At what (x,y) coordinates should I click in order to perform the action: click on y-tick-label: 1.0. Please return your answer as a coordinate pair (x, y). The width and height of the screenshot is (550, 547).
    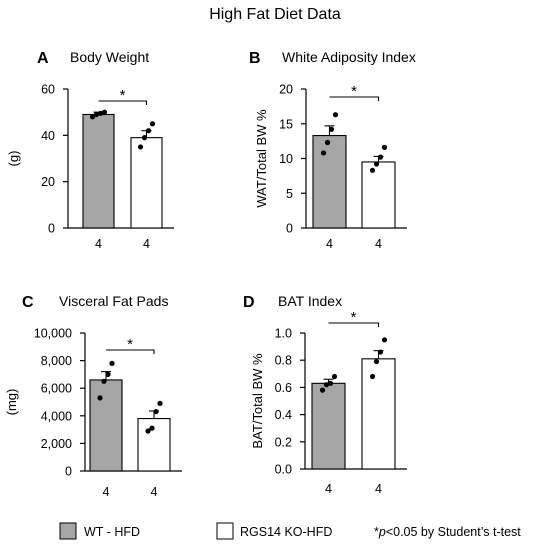
    Looking at the image, I should click on (283, 334).